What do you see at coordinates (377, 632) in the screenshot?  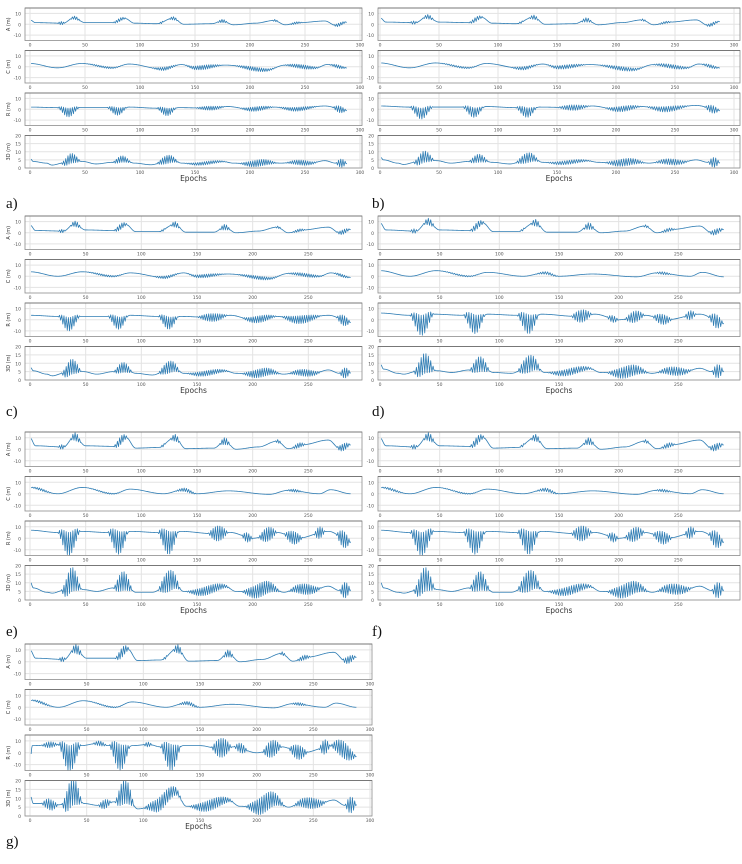 I see `panel-label: f)` at bounding box center [377, 632].